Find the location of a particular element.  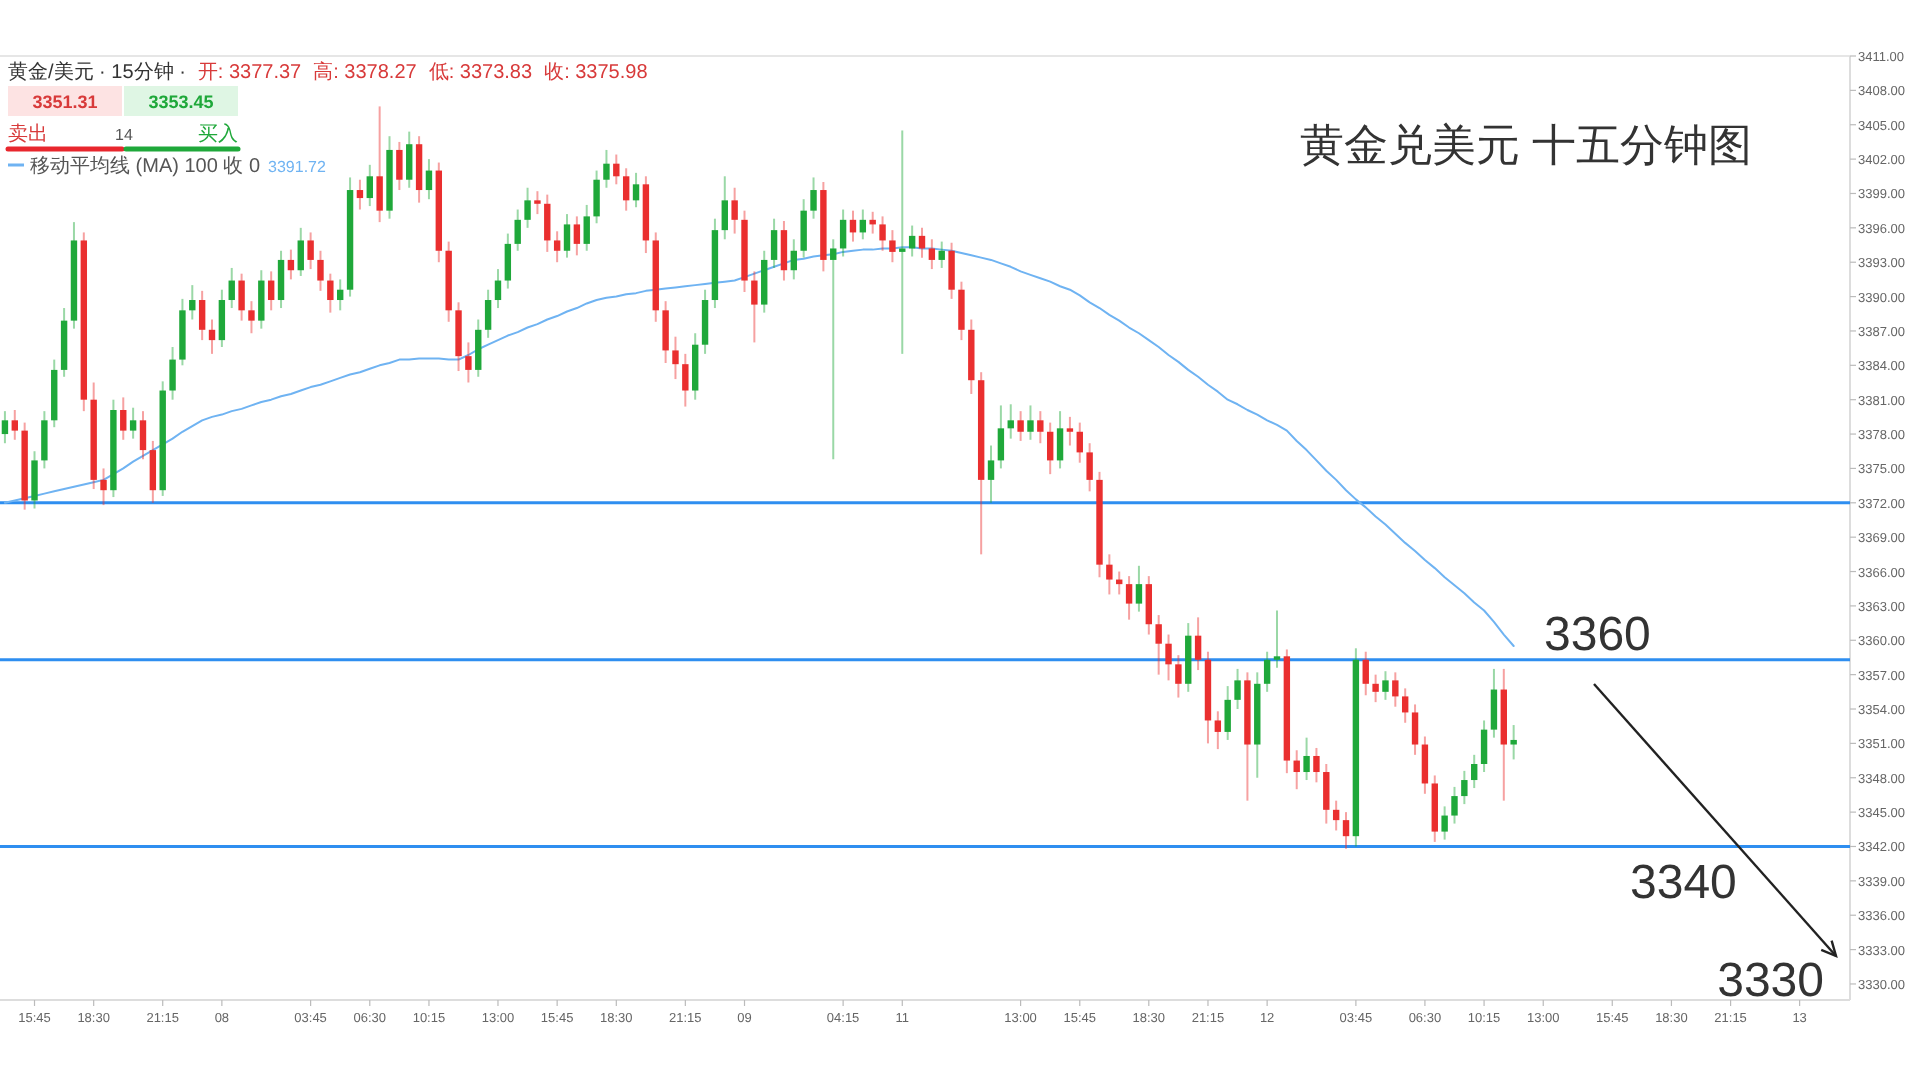

annotation: 黄金/美元 · 15分钟 · is located at coordinates (97, 72).